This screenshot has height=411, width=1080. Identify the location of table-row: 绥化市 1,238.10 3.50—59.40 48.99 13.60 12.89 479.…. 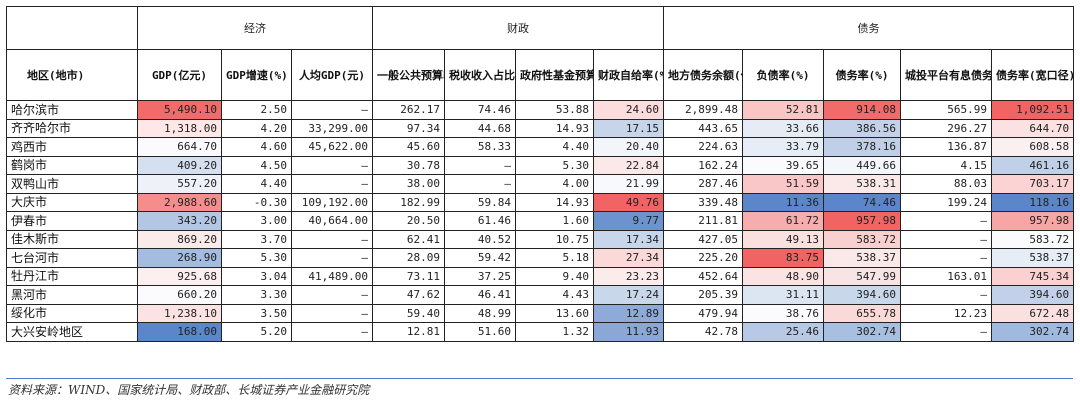
(540, 313).